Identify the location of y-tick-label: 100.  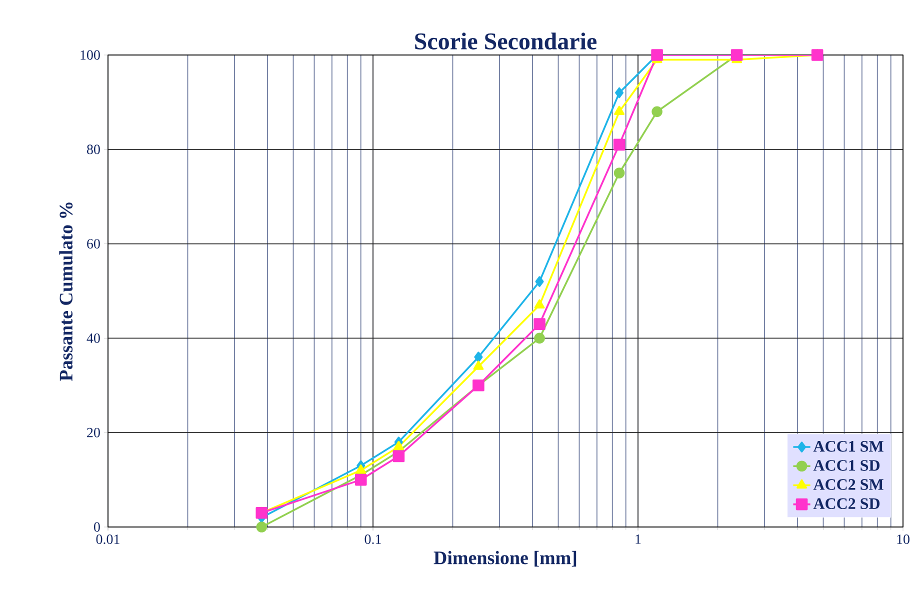
(90, 55).